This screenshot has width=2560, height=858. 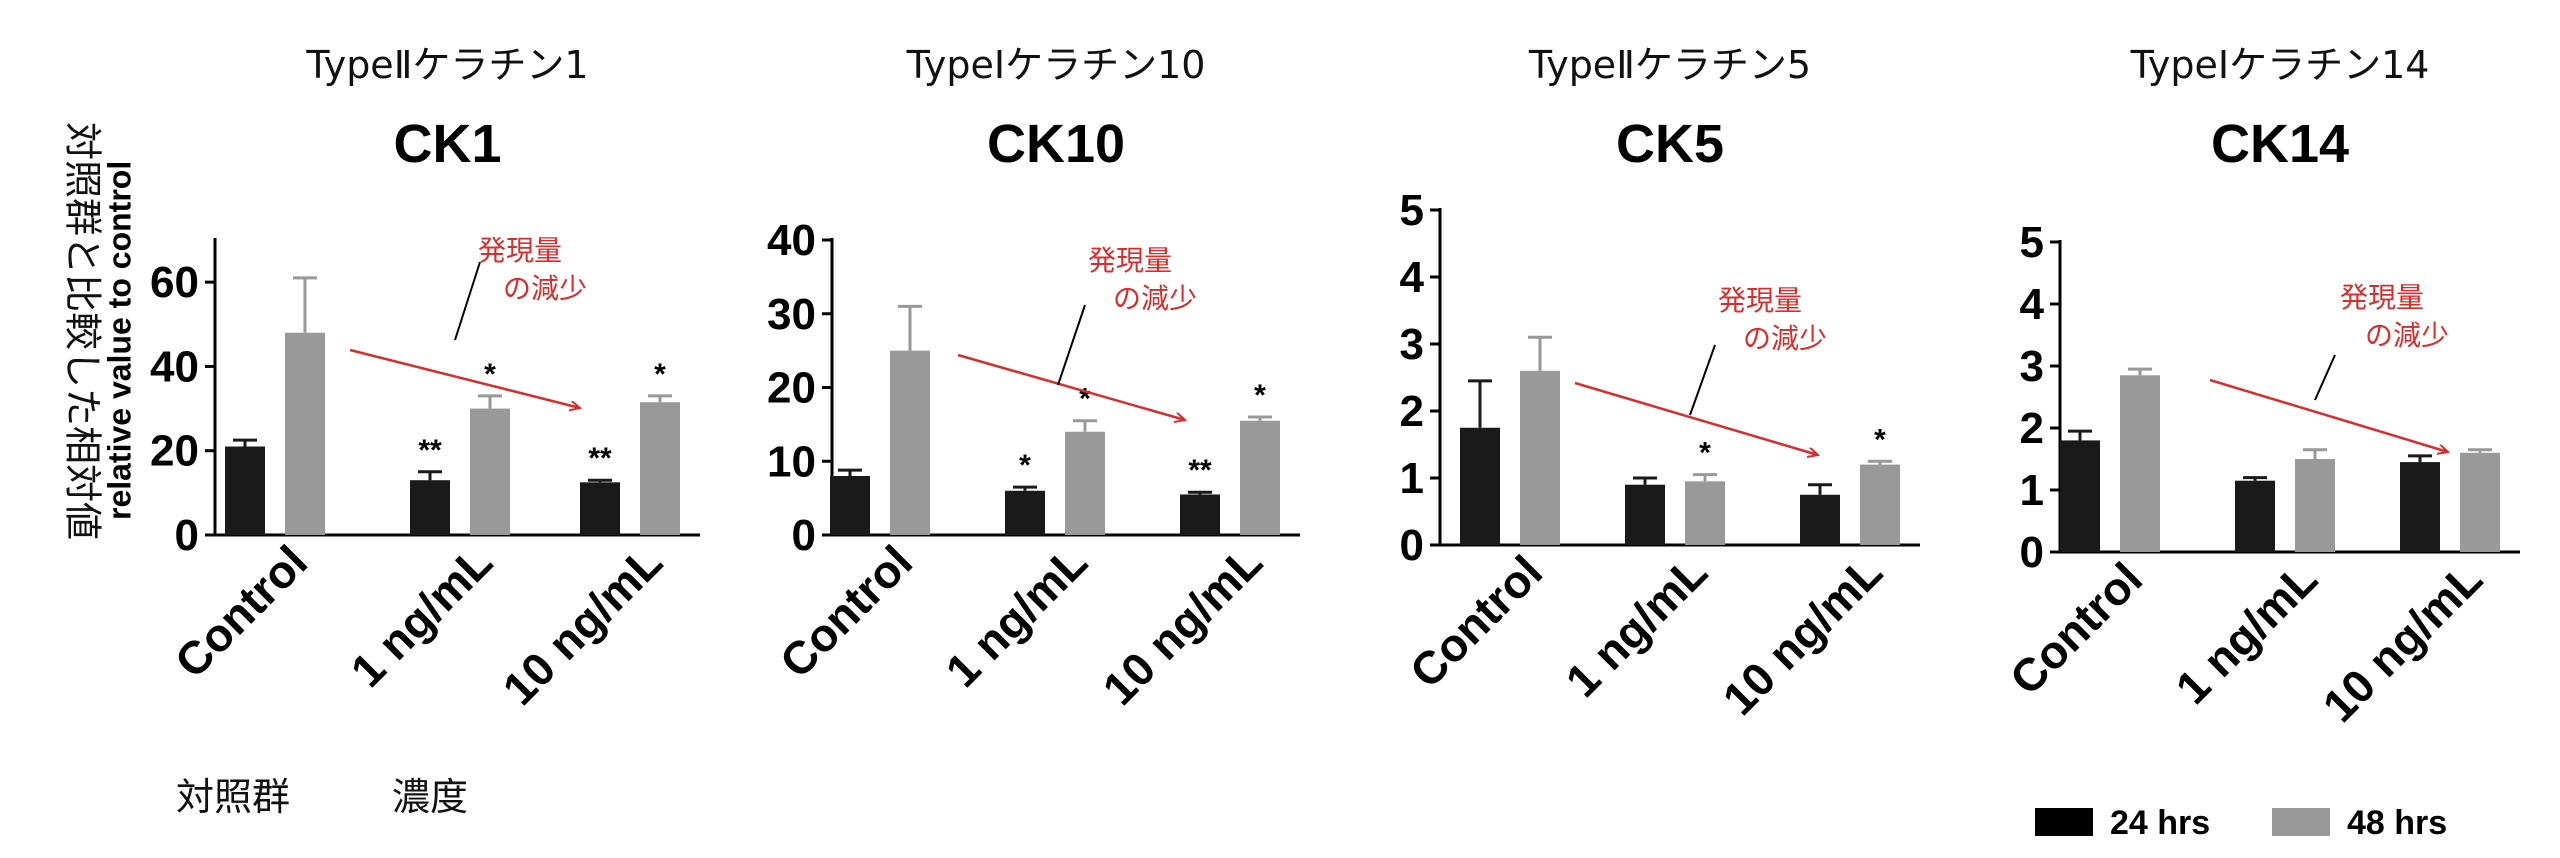 I want to click on ck5-ytick-label: 3, so click(x=1412, y=344).